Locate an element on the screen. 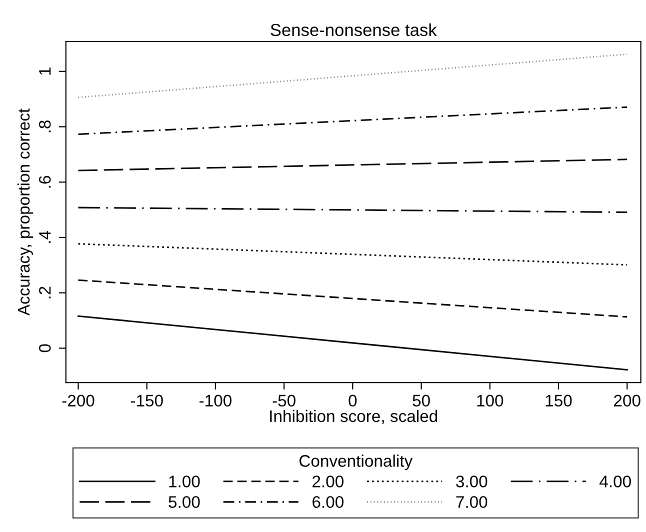  x-tick-label: 100 is located at coordinates (490, 400).